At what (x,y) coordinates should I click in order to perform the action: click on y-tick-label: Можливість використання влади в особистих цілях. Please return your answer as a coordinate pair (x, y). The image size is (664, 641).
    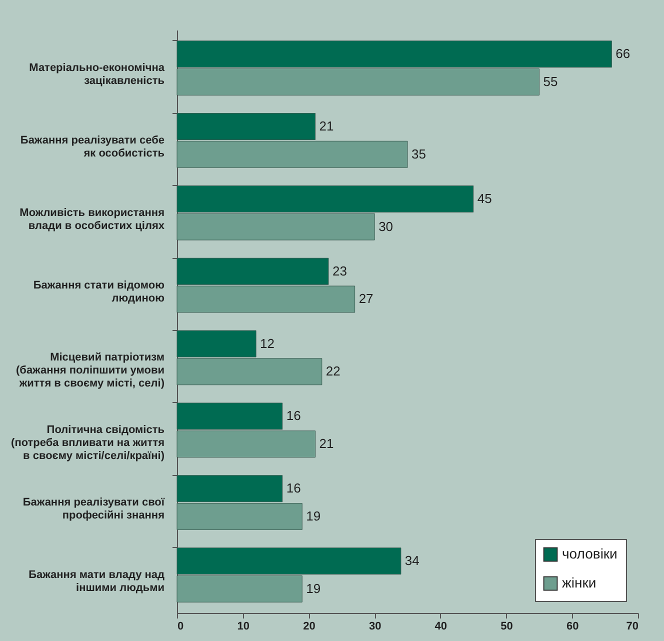
    Looking at the image, I should click on (93, 219).